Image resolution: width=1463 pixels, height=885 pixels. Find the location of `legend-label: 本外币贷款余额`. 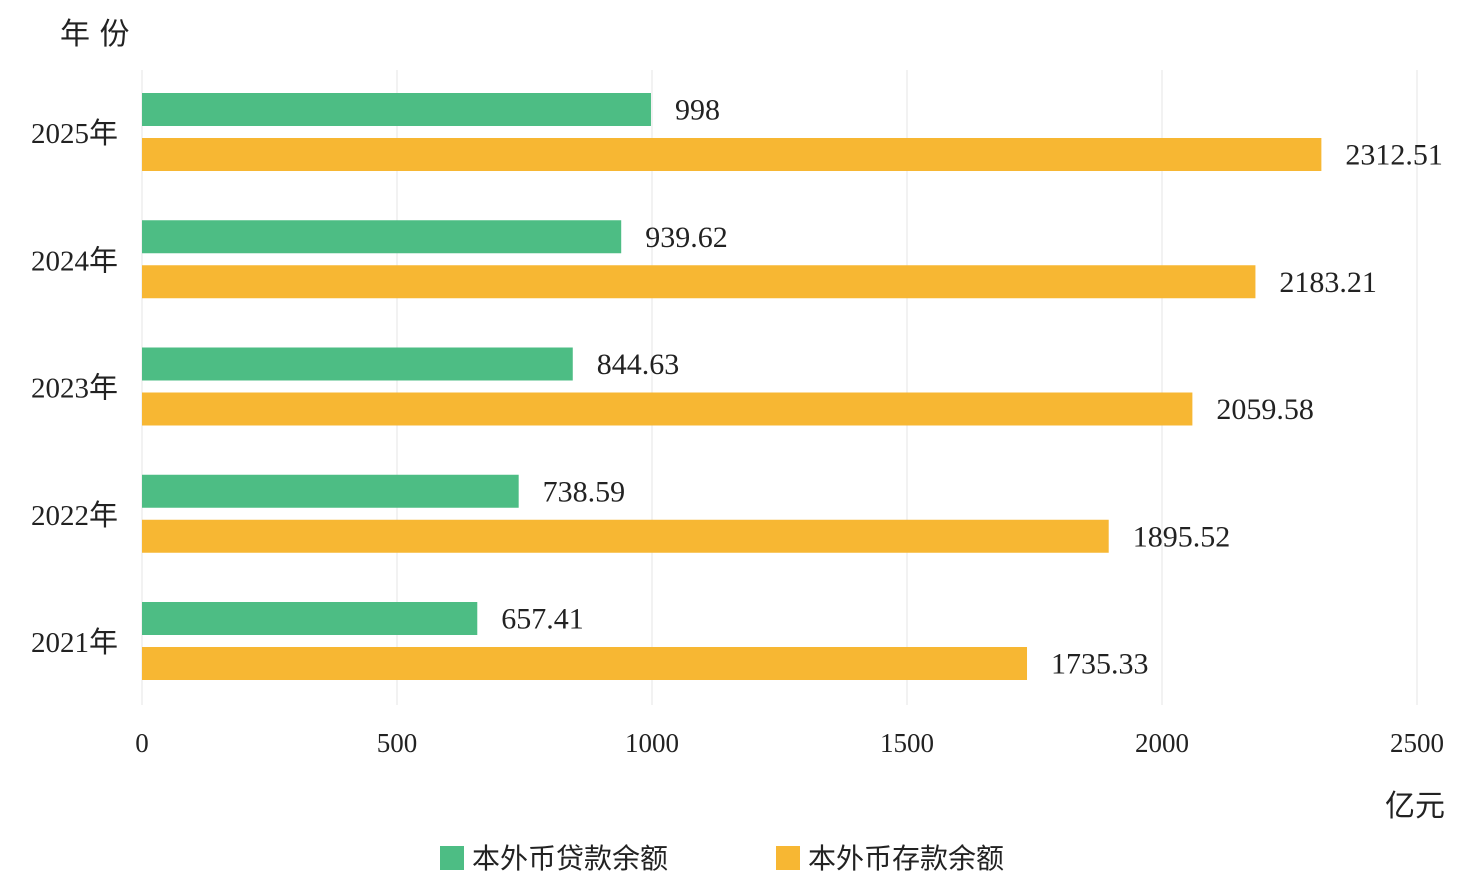

legend-label: 本外币贷款余额 is located at coordinates (570, 858).